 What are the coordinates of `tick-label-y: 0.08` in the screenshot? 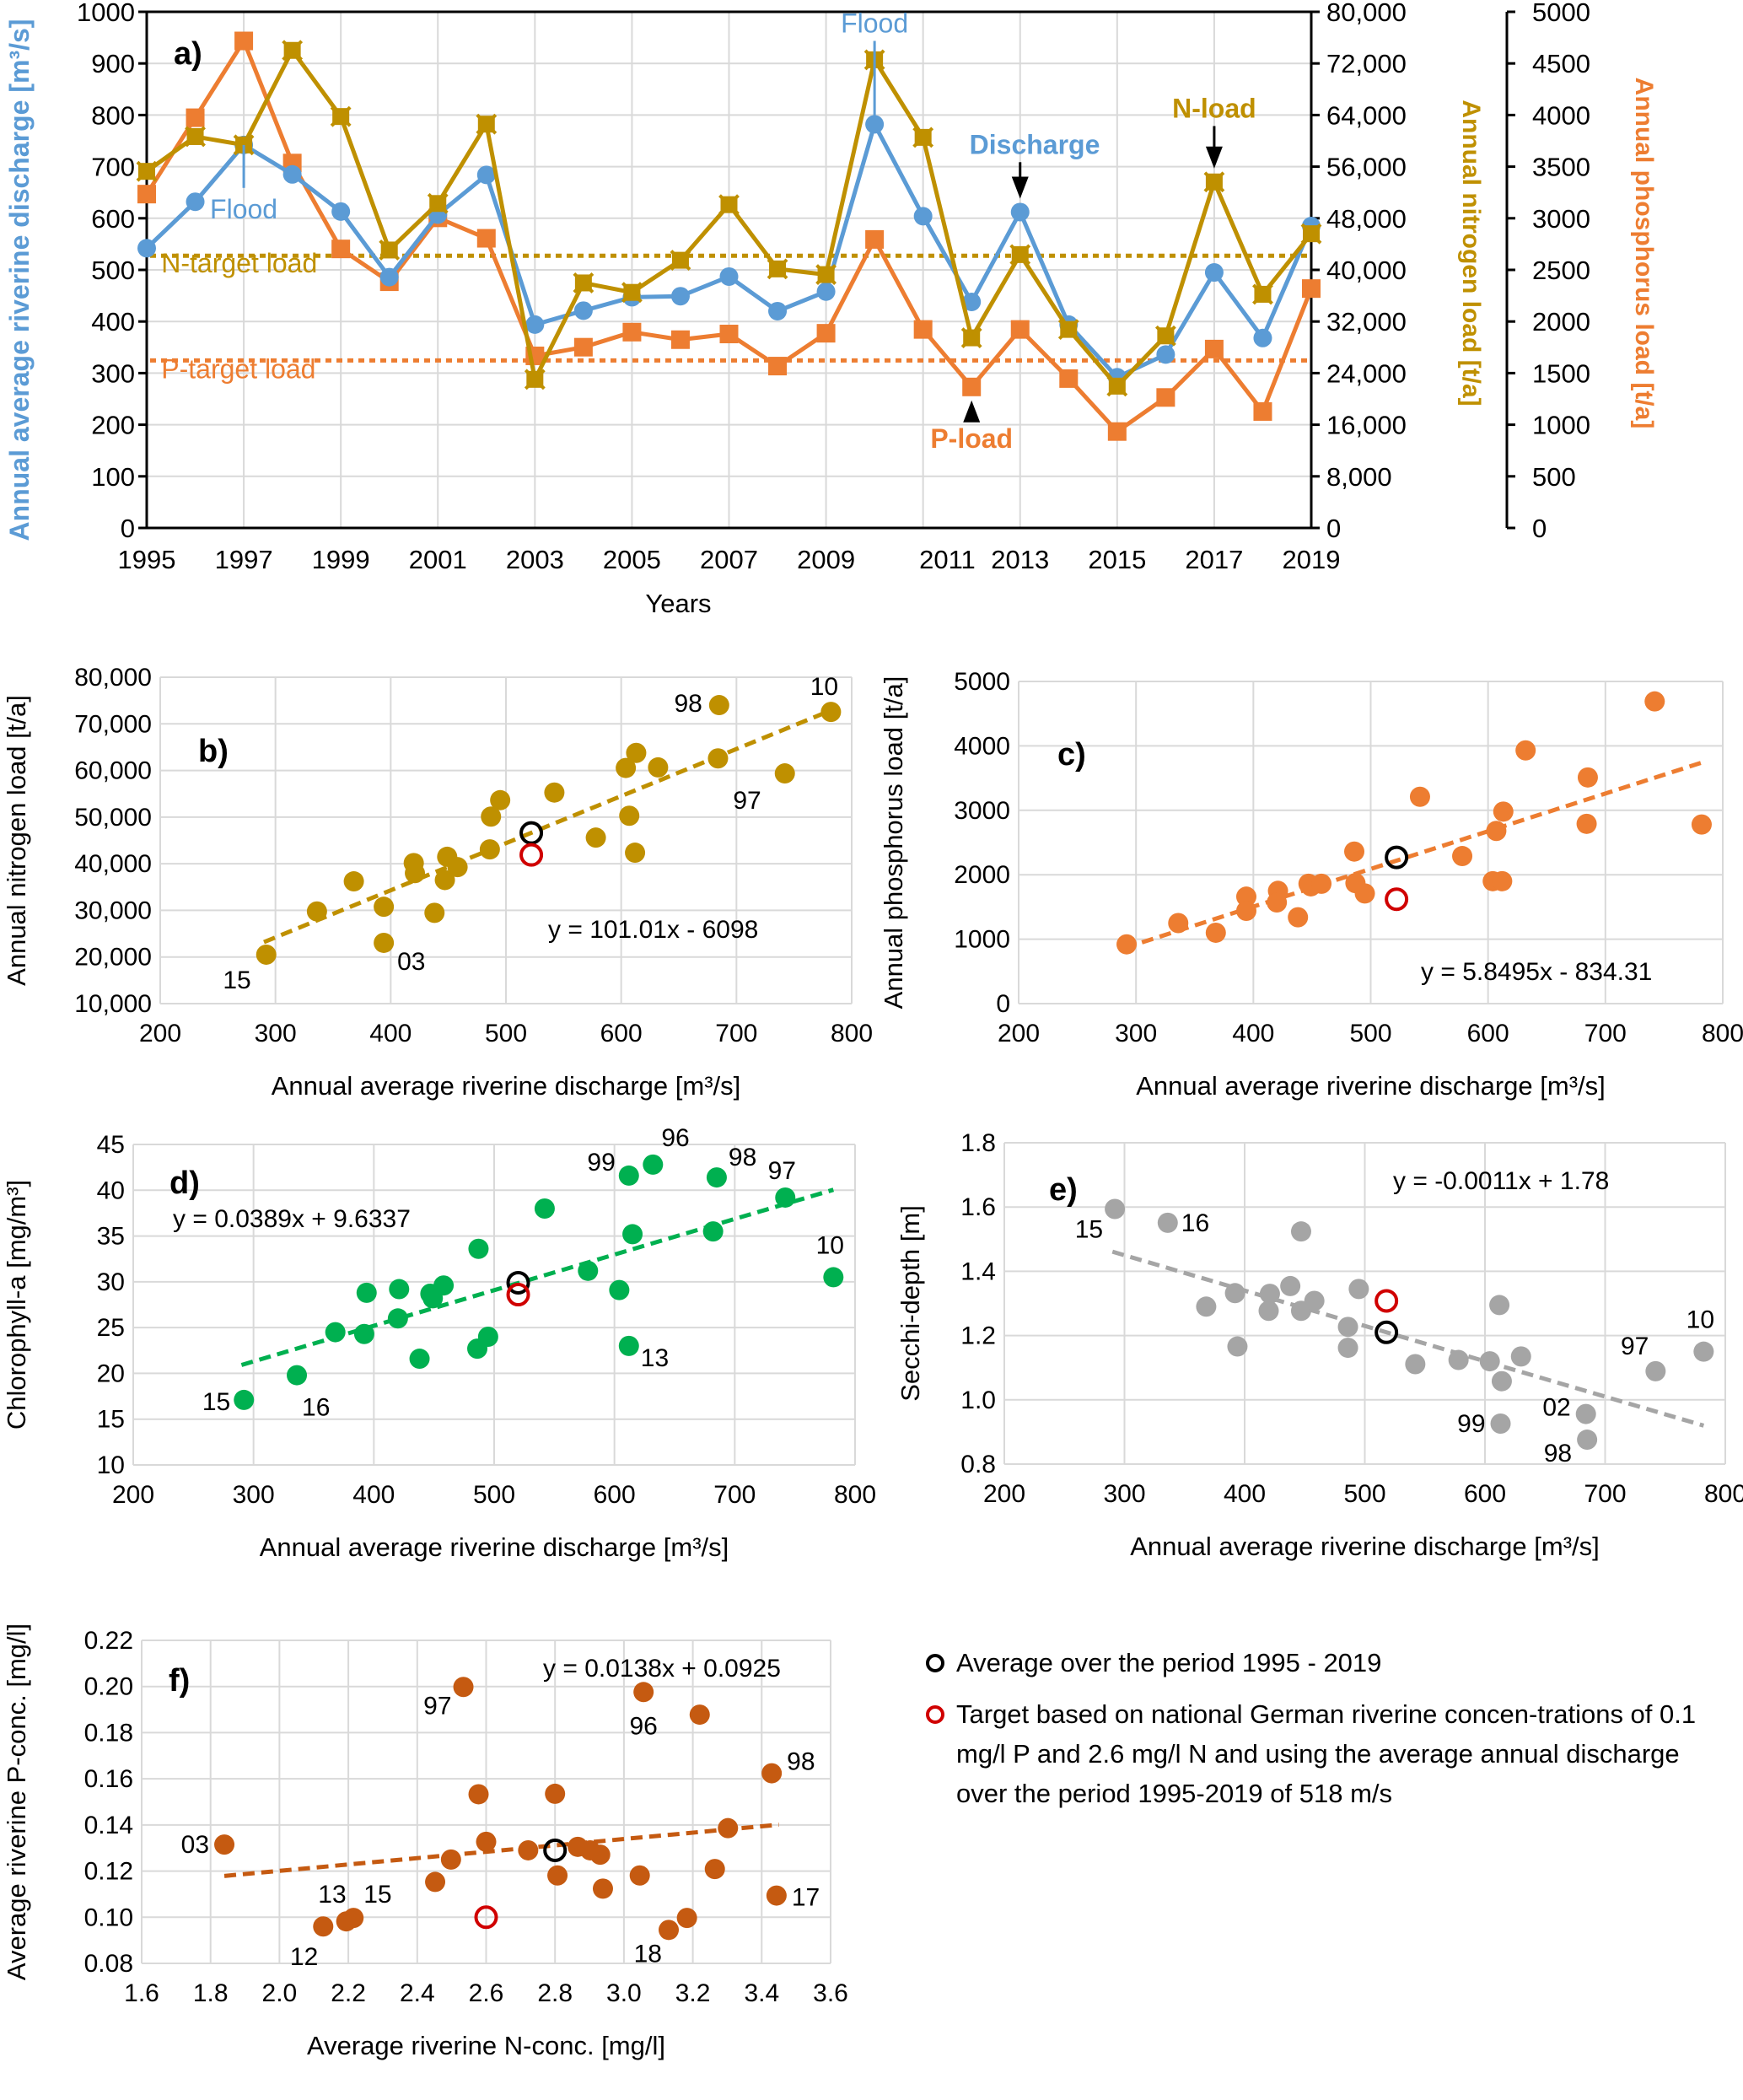 It's located at (109, 1964).